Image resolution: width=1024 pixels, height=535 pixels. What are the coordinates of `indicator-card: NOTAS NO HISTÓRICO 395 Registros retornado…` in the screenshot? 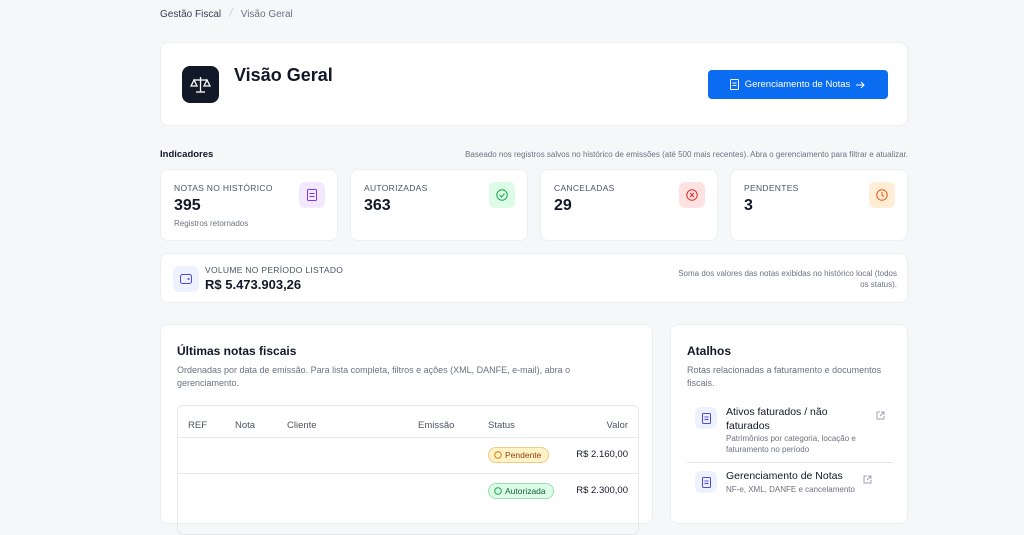 It's located at (249, 205).